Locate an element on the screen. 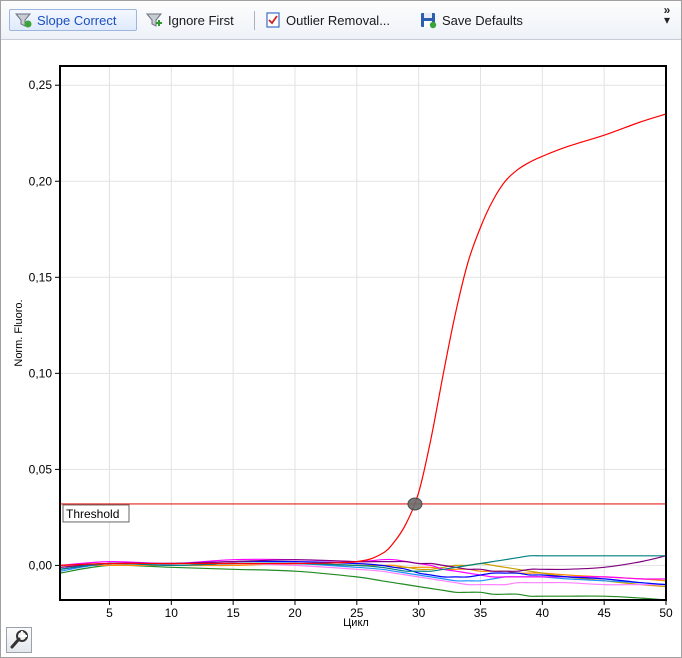 This screenshot has width=682, height=658. chart-settings-button is located at coordinates (19, 640).